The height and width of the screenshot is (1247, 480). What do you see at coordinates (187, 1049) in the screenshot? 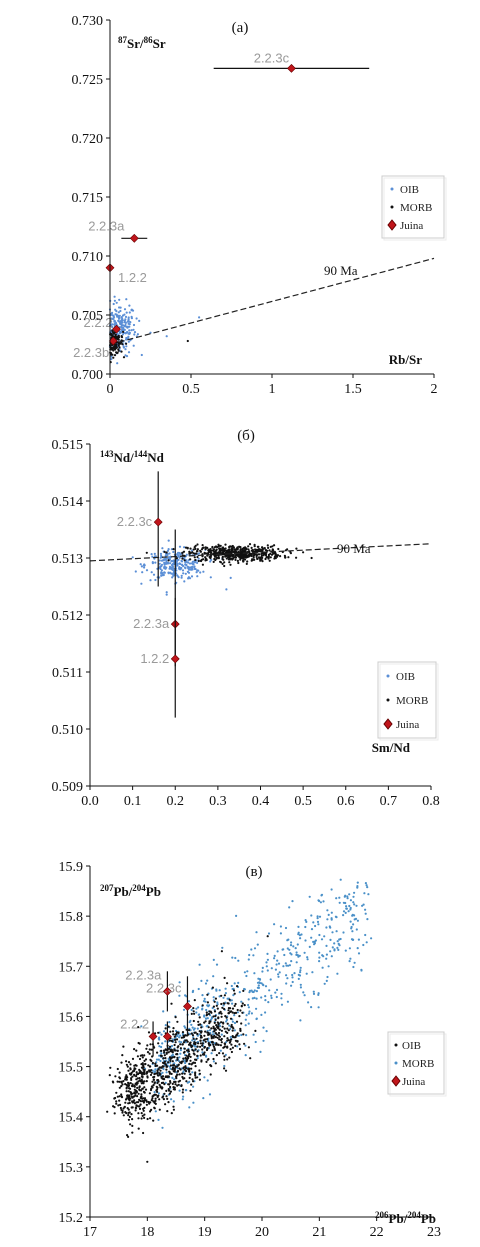
I see `series-morb` at bounding box center [187, 1049].